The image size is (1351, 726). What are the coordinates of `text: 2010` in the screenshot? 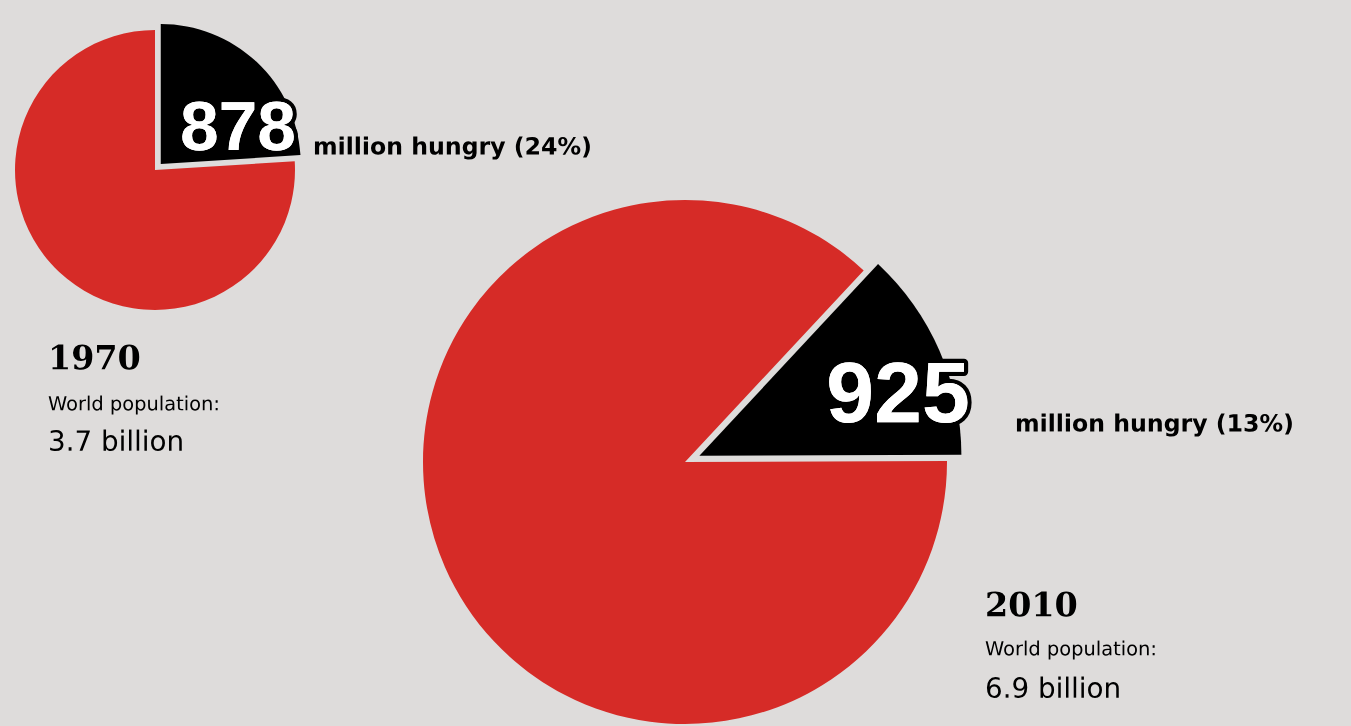 It's located at (1032, 604).